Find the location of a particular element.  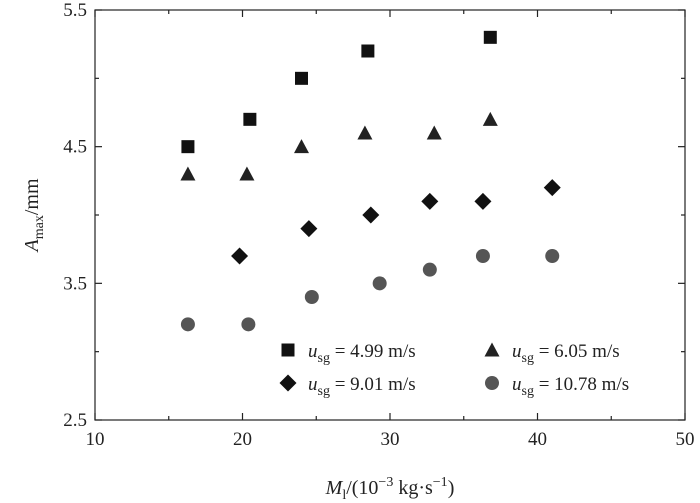

x-axis-label: Ml/(10−3 kg·s−1) is located at coordinates (390, 489).